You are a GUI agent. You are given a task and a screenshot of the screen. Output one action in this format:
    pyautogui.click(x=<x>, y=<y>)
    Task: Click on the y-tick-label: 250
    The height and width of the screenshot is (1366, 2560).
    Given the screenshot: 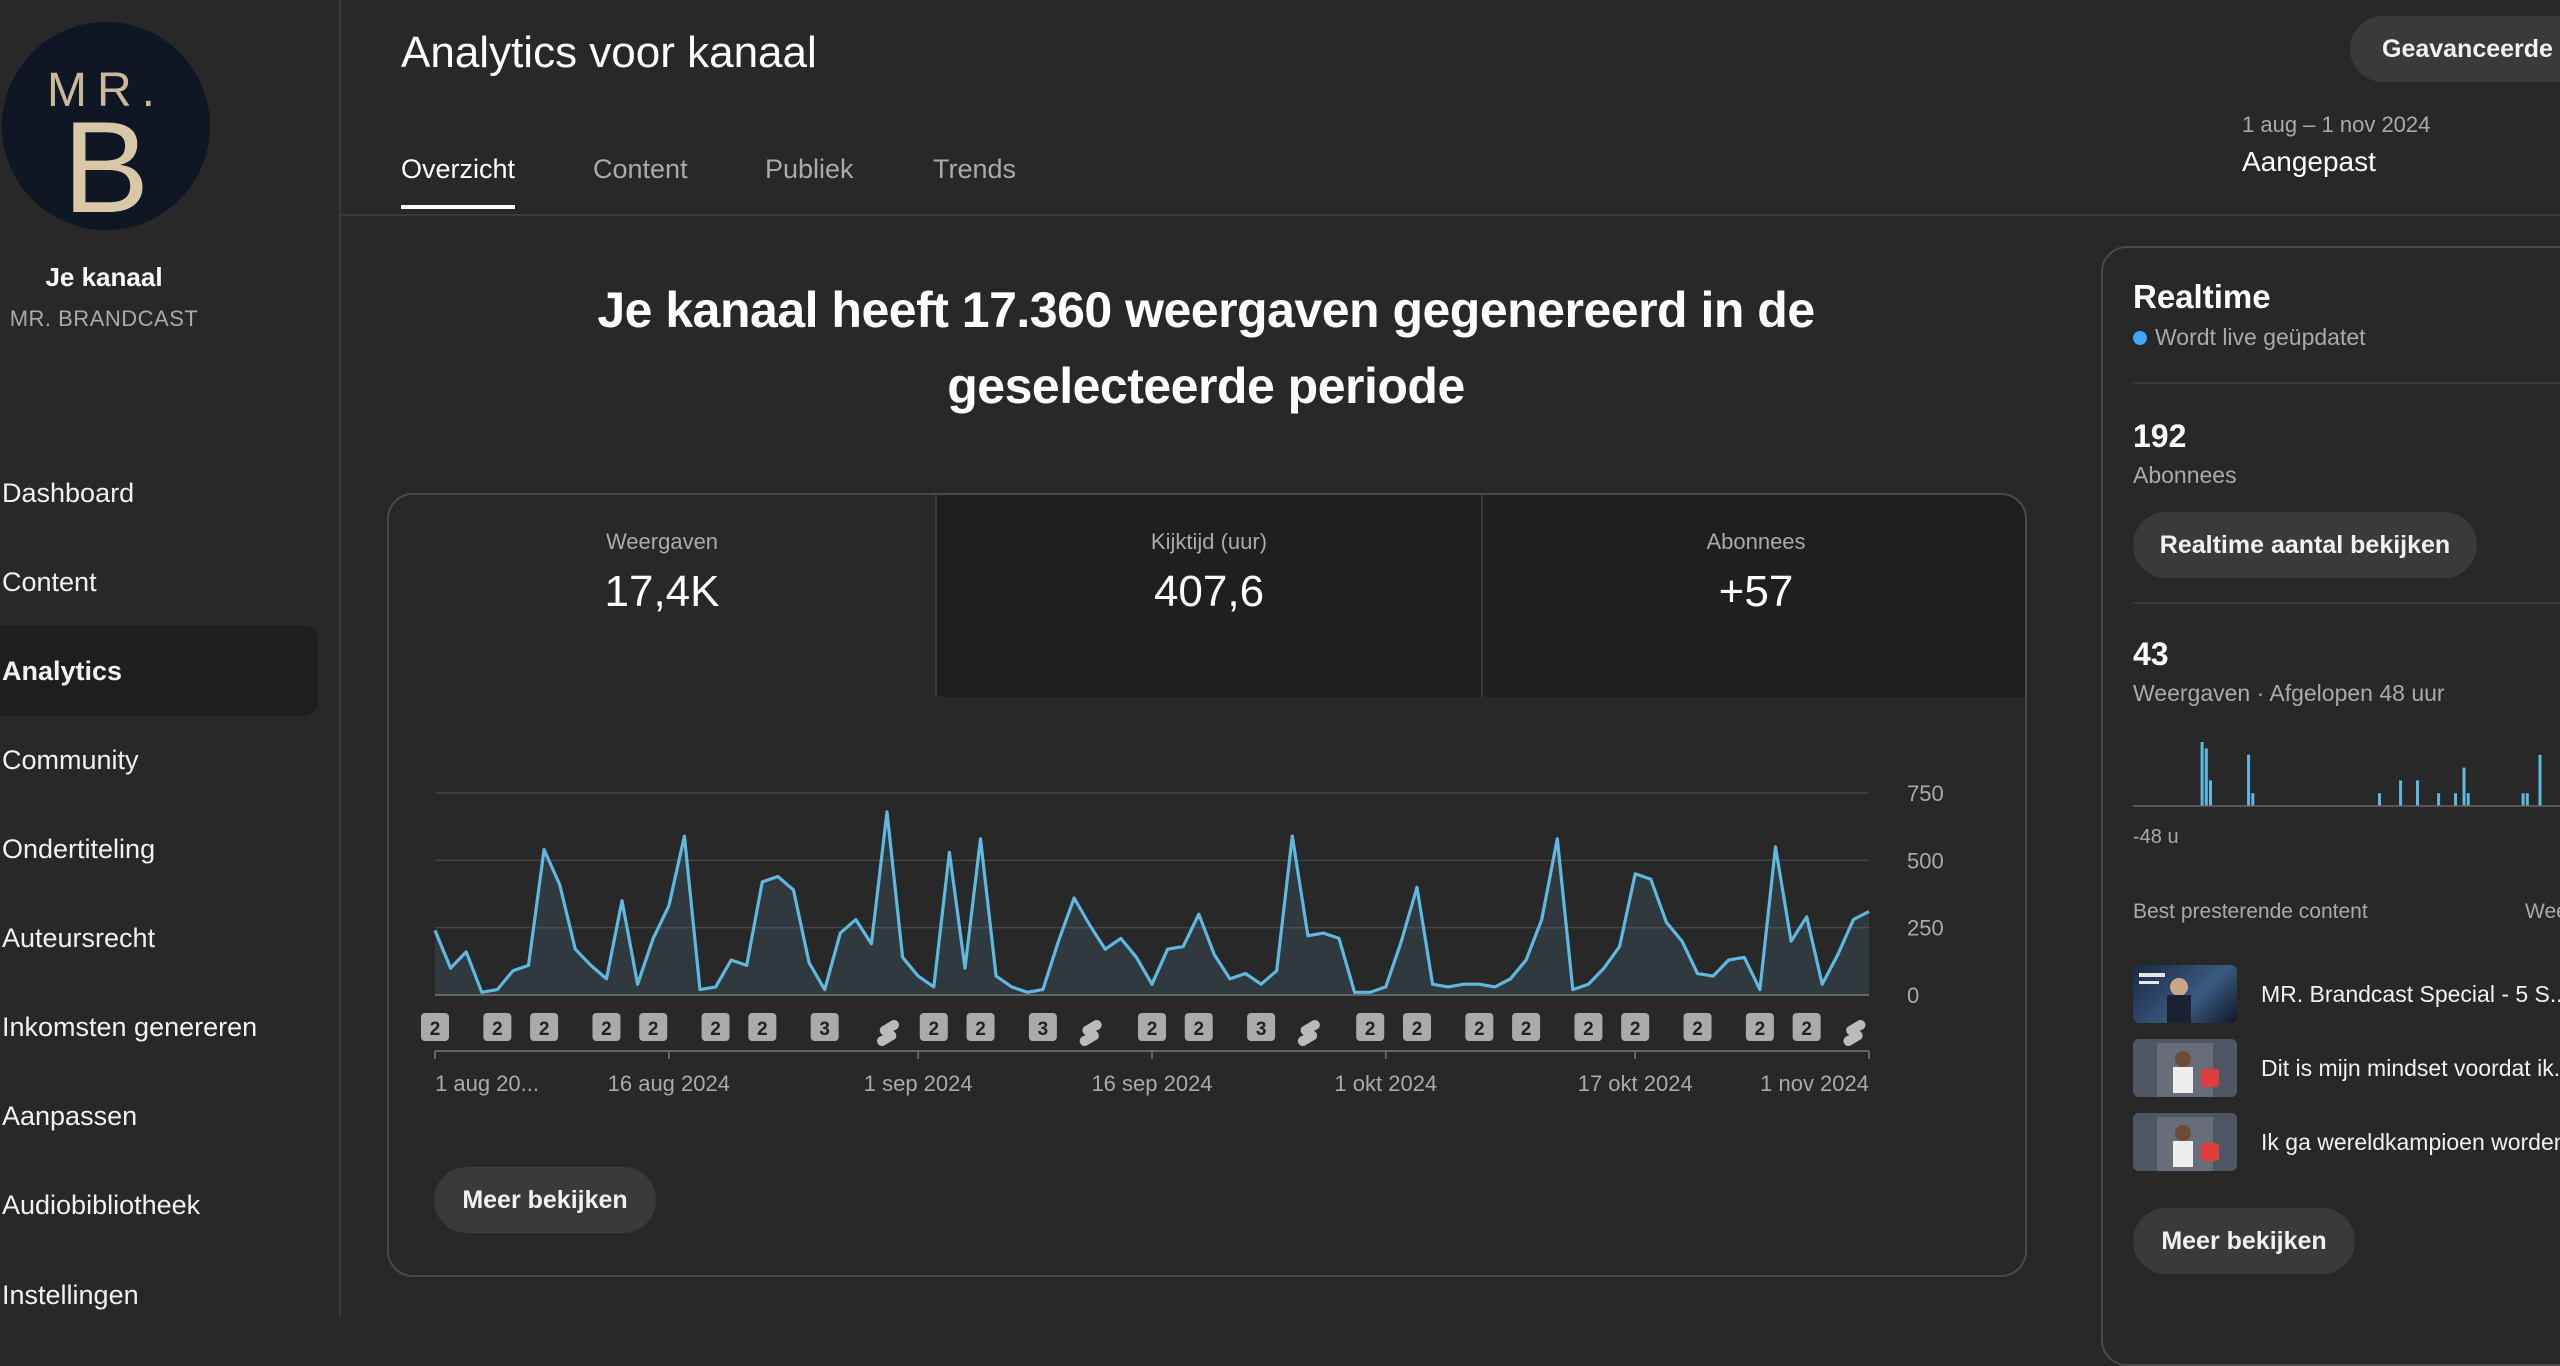 What is the action you would take?
    pyautogui.click(x=1925, y=928)
    